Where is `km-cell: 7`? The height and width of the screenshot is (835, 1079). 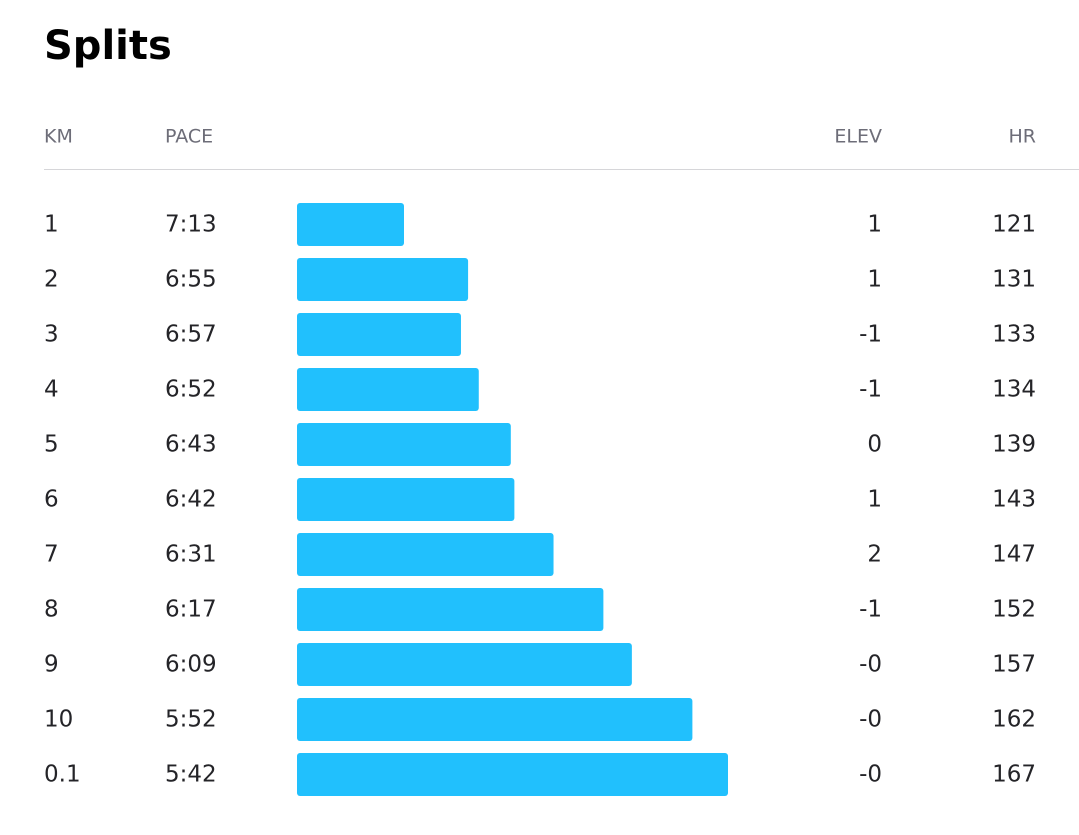 km-cell: 7 is located at coordinates (51, 555).